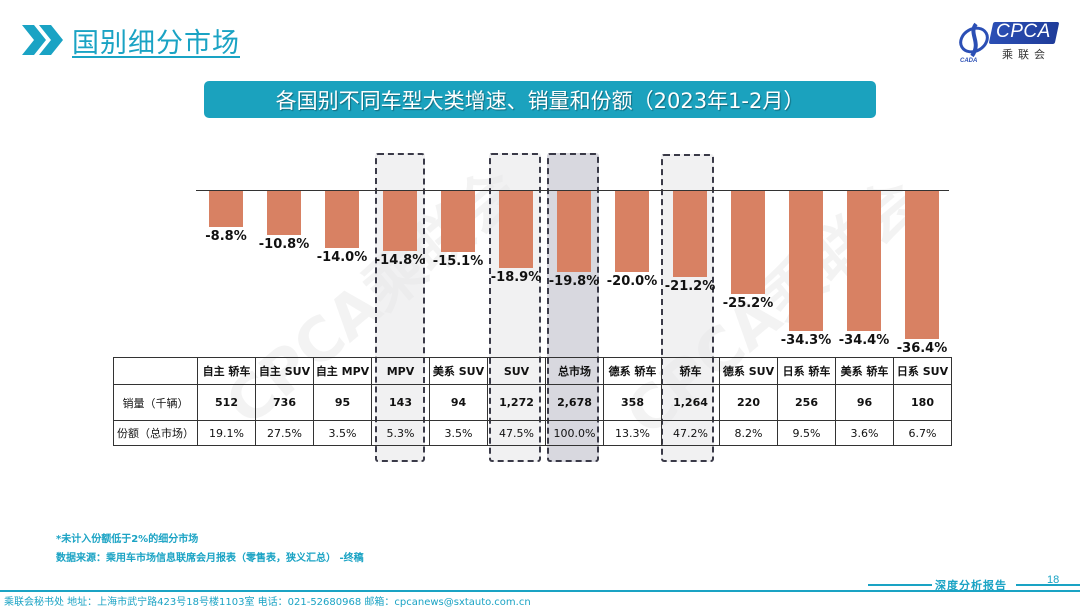  I want to click on report-tag-line-right, so click(1048, 585).